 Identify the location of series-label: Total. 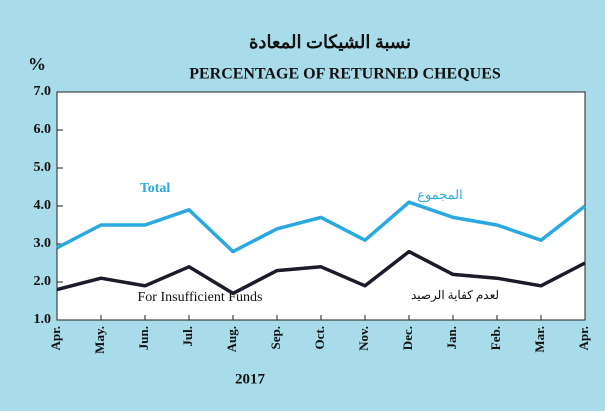
(155, 188).